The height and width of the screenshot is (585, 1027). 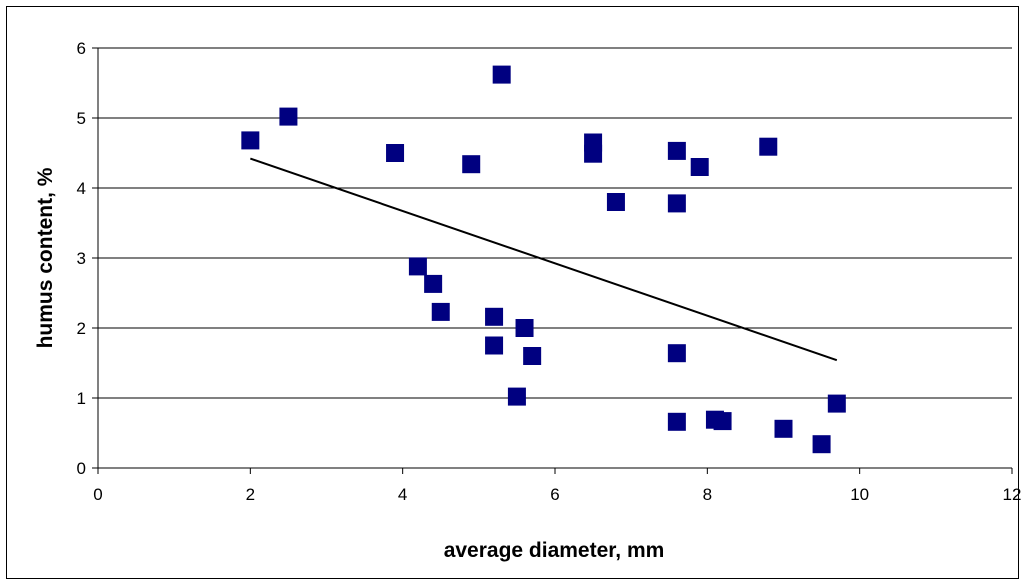 What do you see at coordinates (81, 188) in the screenshot?
I see `y-tick-label: 4` at bounding box center [81, 188].